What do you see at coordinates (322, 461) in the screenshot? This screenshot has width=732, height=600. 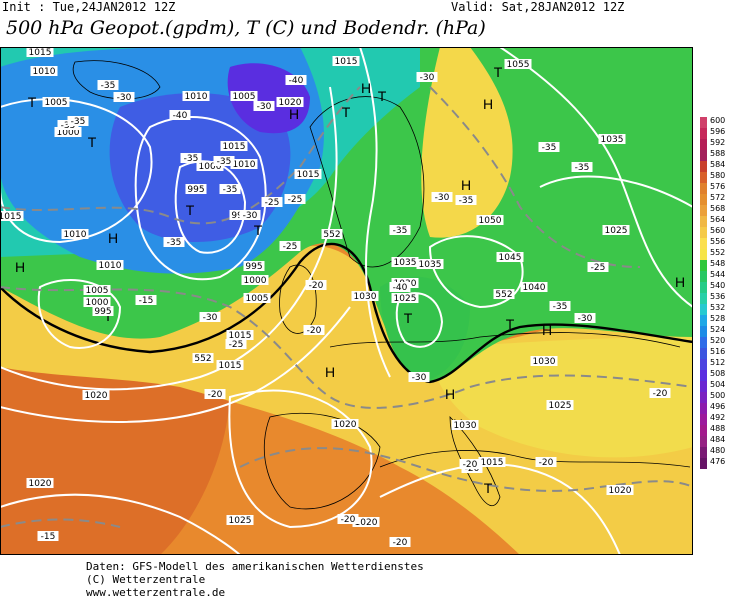 I see `coastline-iberia` at bounding box center [322, 461].